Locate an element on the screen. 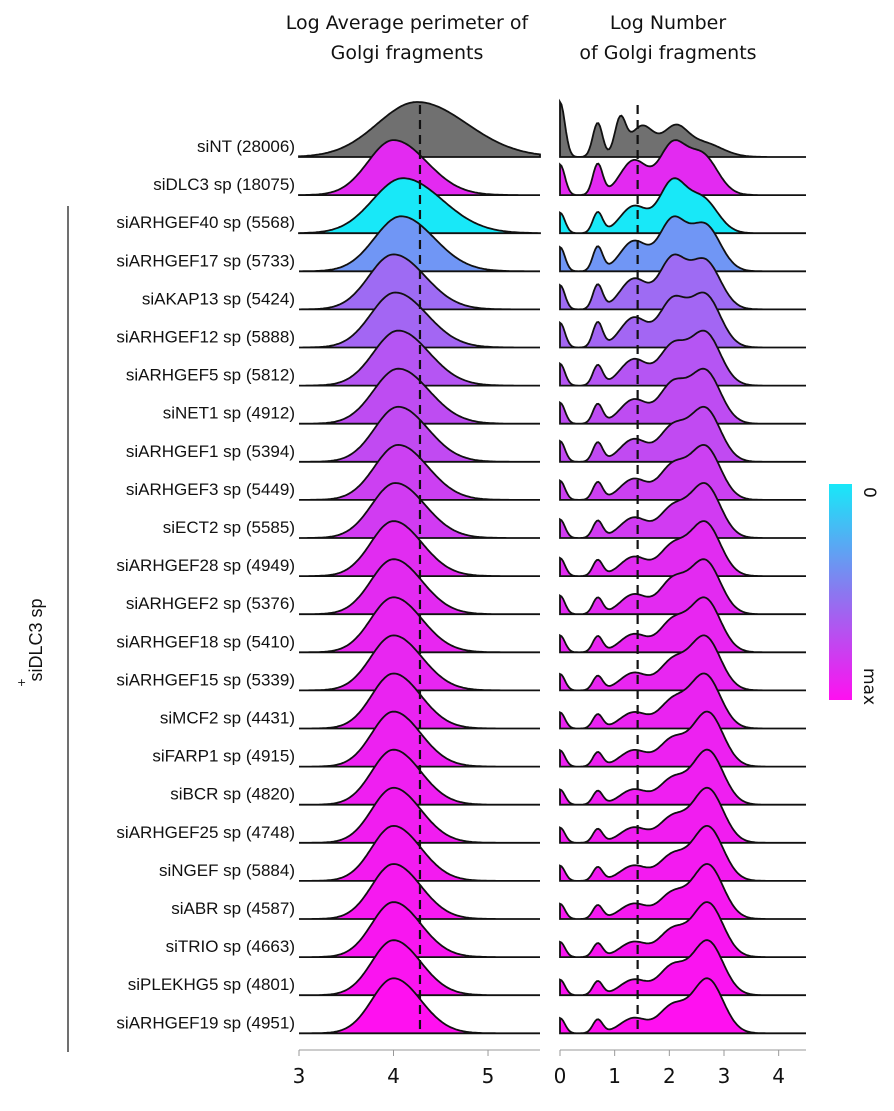 The width and height of the screenshot is (894, 1111). left-panel-tick-label: 3 is located at coordinates (299, 1076).